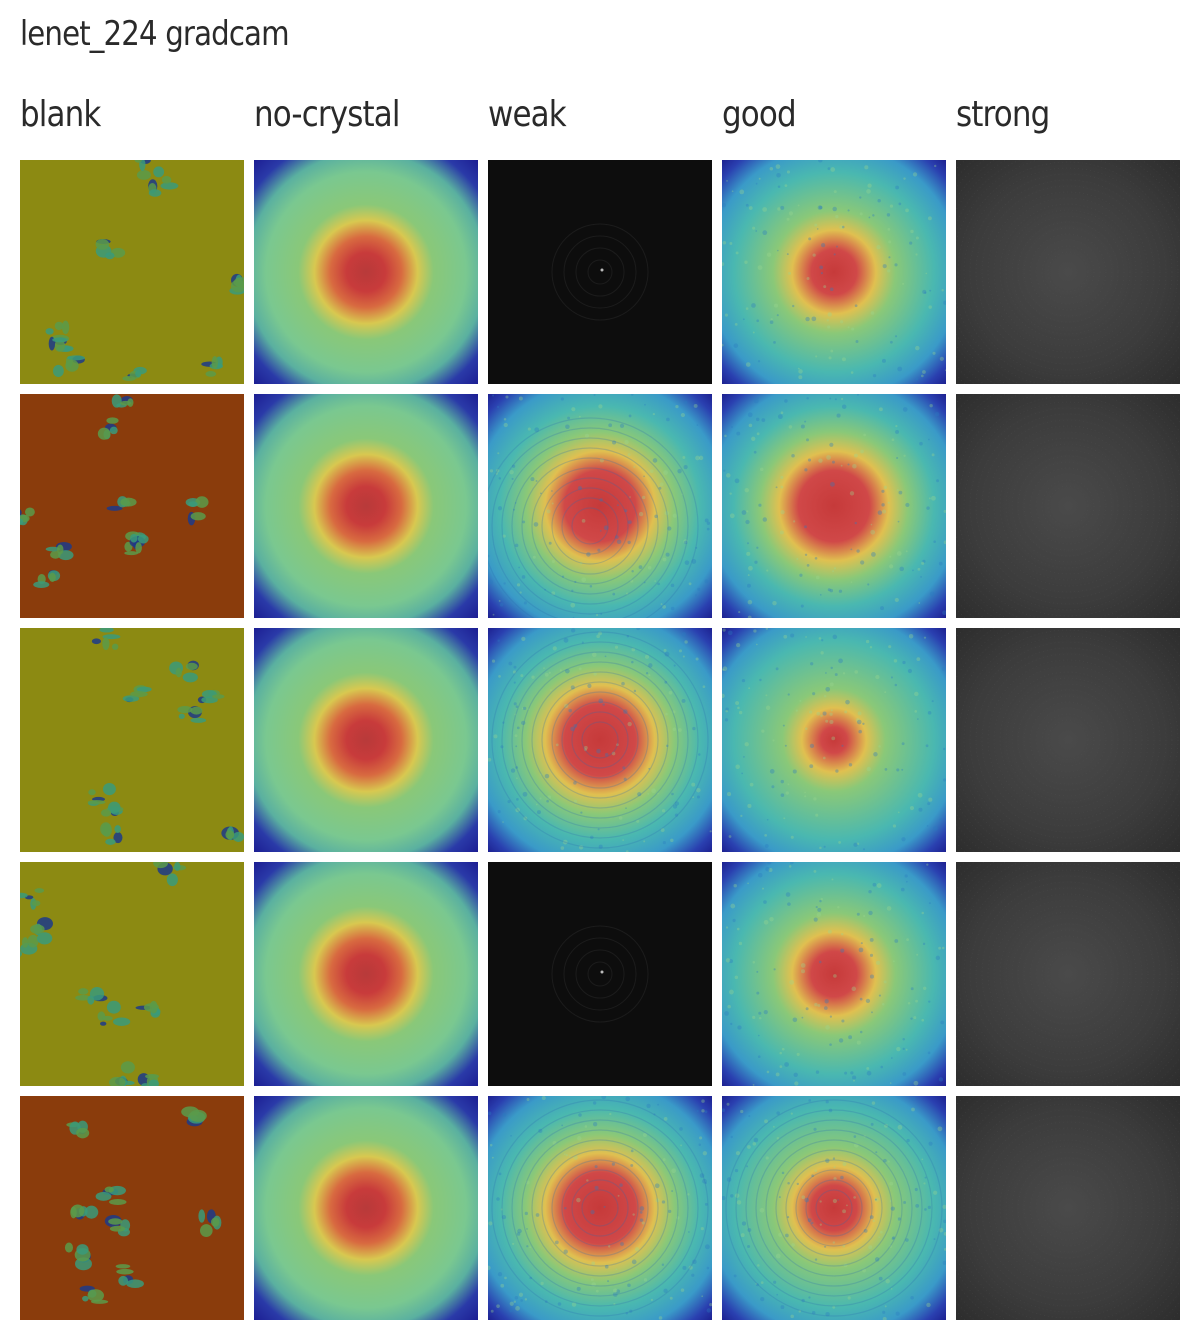  I want to click on column-header-good: good, so click(759, 114).